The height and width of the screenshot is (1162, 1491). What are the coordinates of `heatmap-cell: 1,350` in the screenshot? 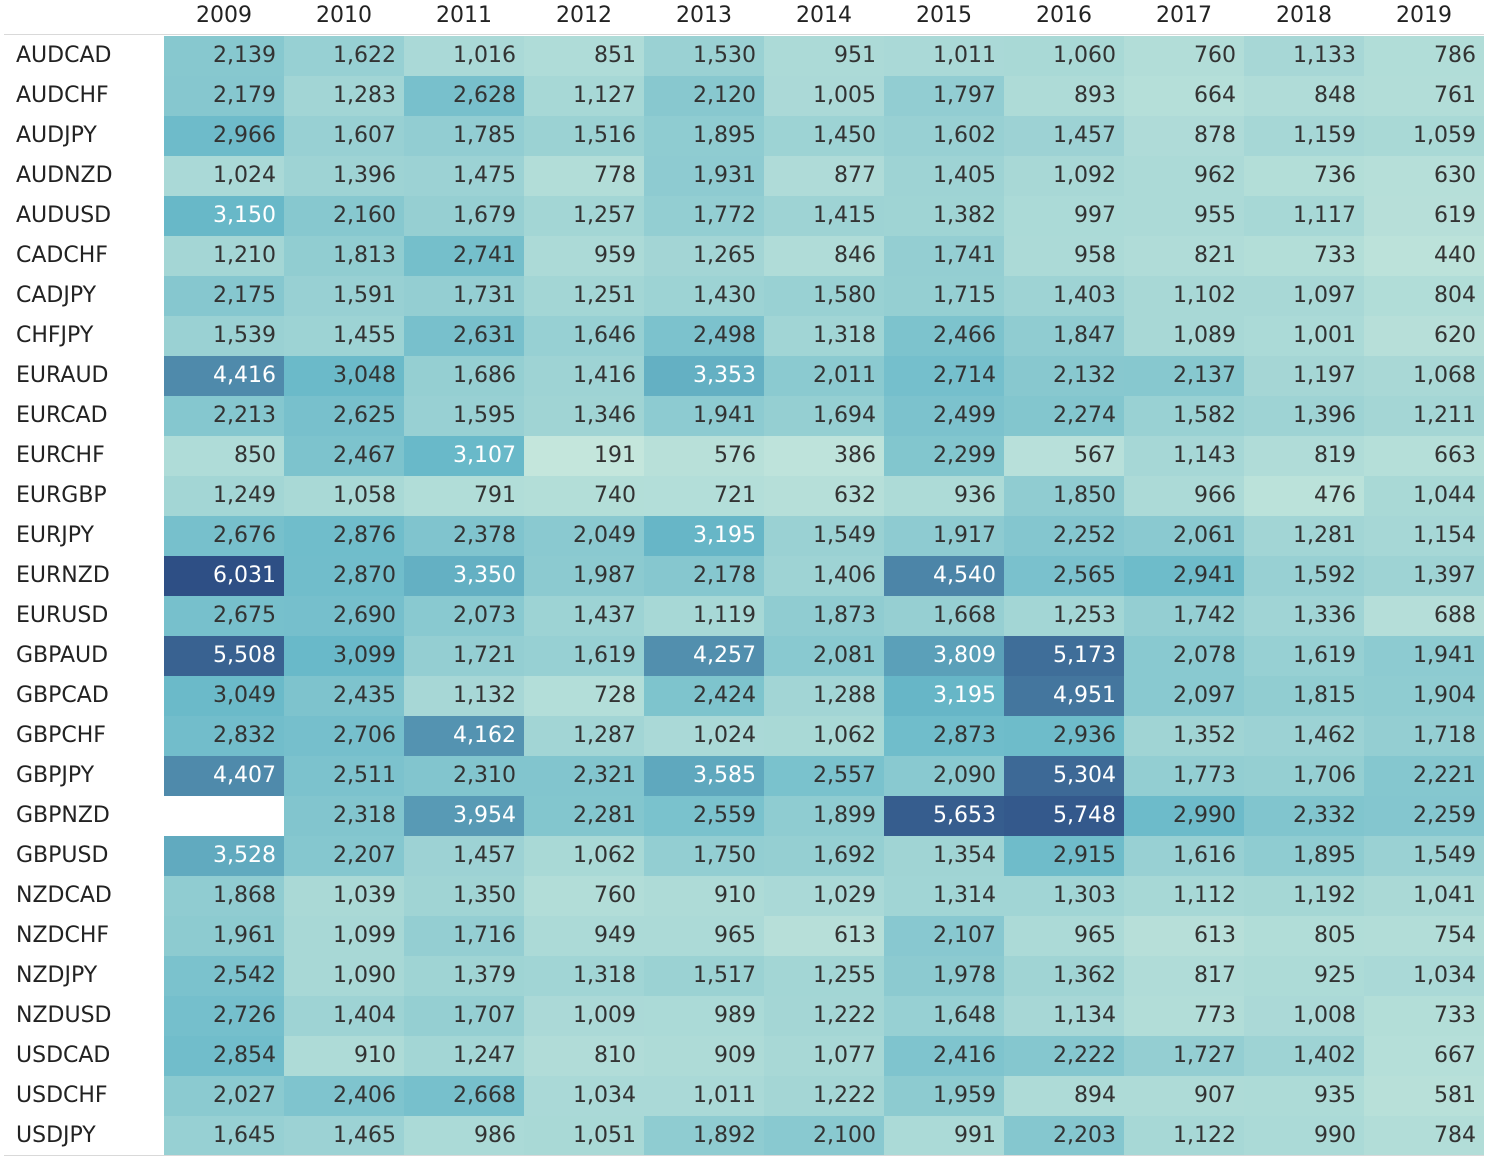 It's located at (464, 896).